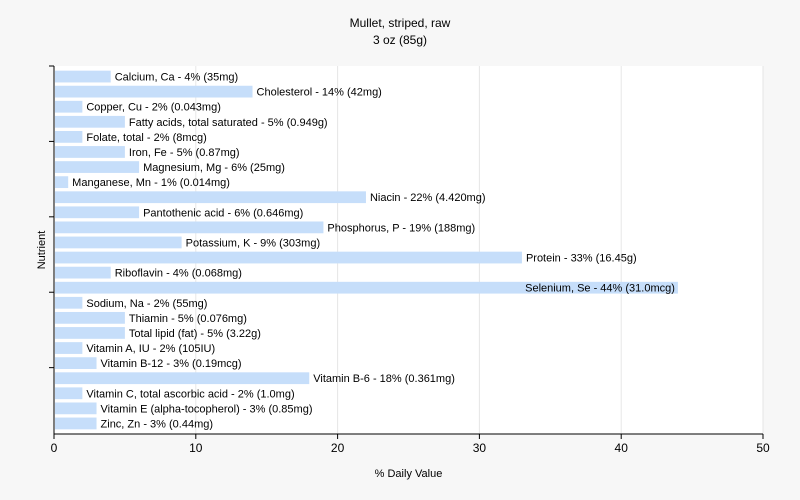 The image size is (800, 500). What do you see at coordinates (196, 448) in the screenshot?
I see `x-tick-label: 10` at bounding box center [196, 448].